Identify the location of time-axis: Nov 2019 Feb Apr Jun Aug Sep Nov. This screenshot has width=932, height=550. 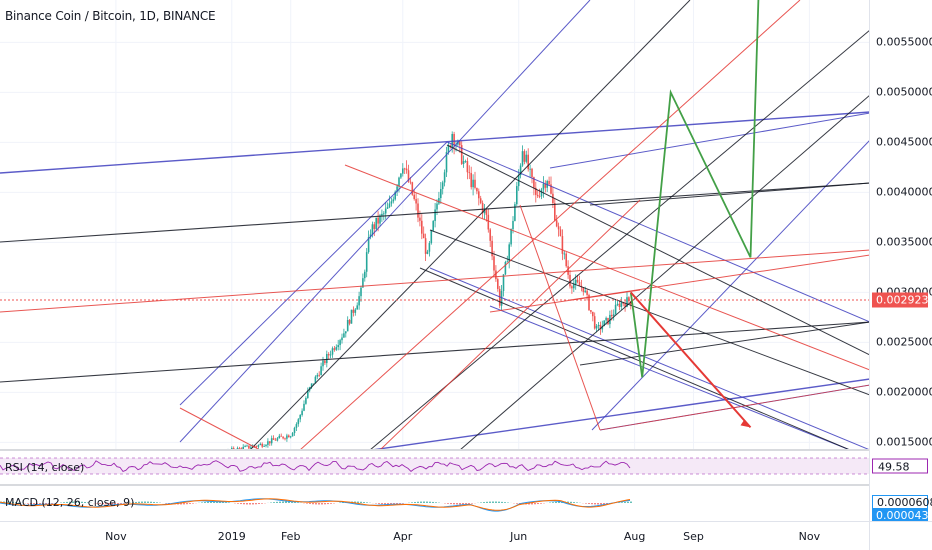
(435, 535).